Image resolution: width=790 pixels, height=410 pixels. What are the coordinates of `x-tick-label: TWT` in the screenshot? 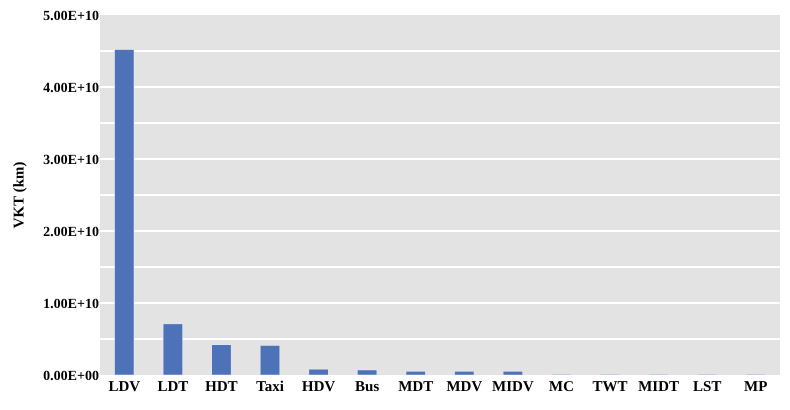 It's located at (610, 387).